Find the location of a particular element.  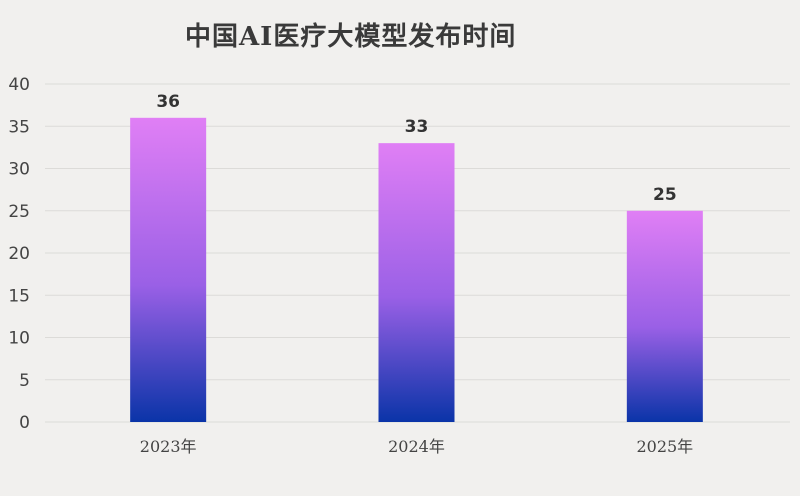

y-axis-ticks: 0 5 10 15 20 25 30 35 40 is located at coordinates (19, 254).